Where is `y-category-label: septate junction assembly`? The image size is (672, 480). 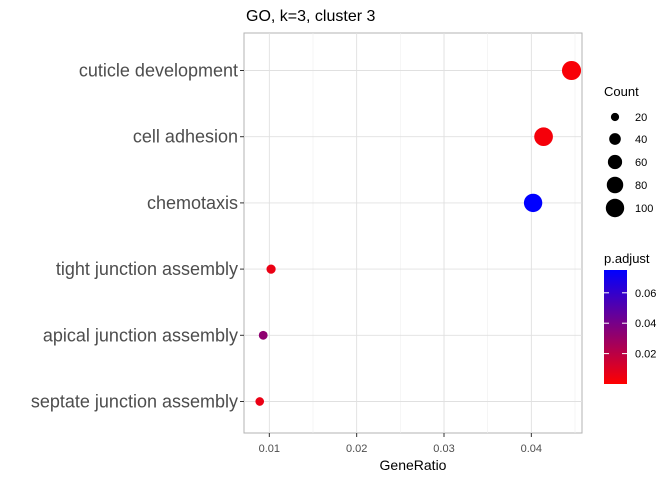 y-category-label: septate junction assembly is located at coordinates (134, 402).